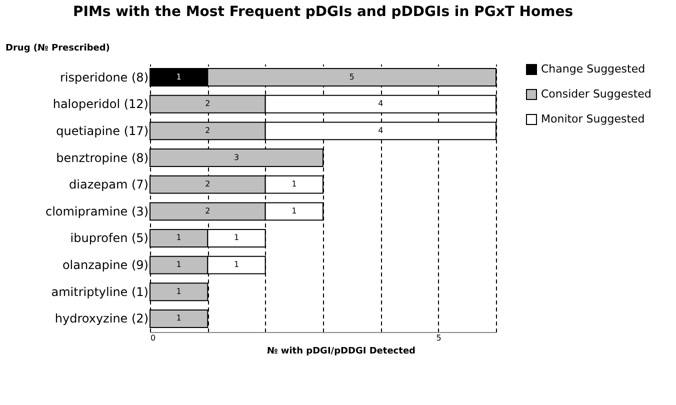 The height and width of the screenshot is (405, 676). Describe the element at coordinates (593, 119) in the screenshot. I see `legend-label: Monitor Suggested` at that location.